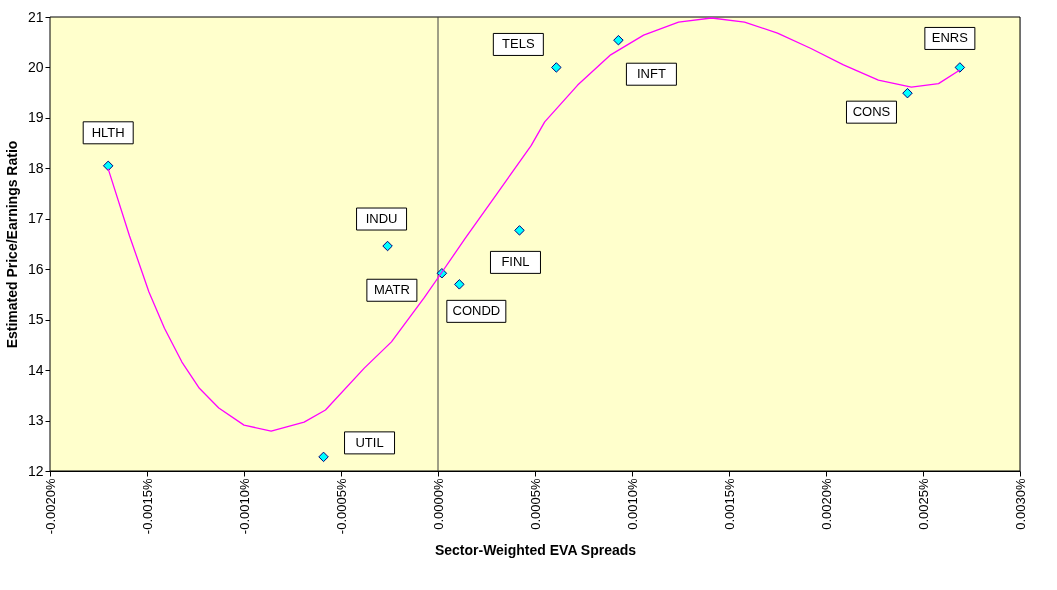  I want to click on x-axis-title: Sector-Weighted EVA Spreads, so click(535, 550).